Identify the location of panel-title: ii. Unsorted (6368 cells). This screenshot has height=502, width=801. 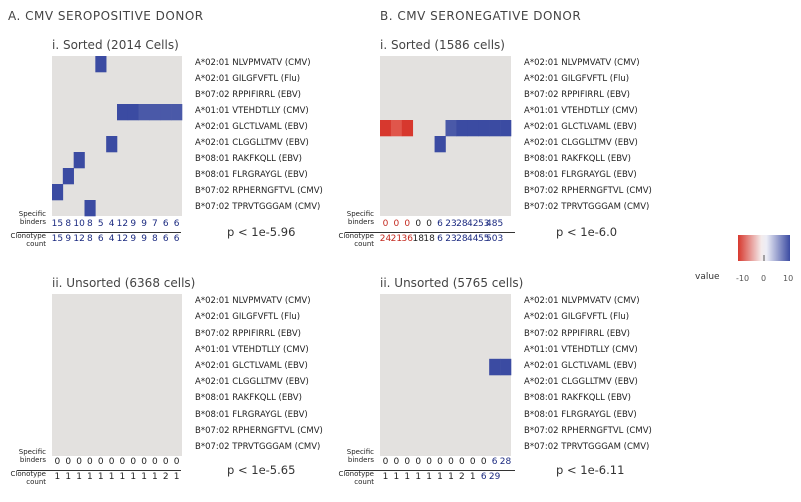
(124, 283).